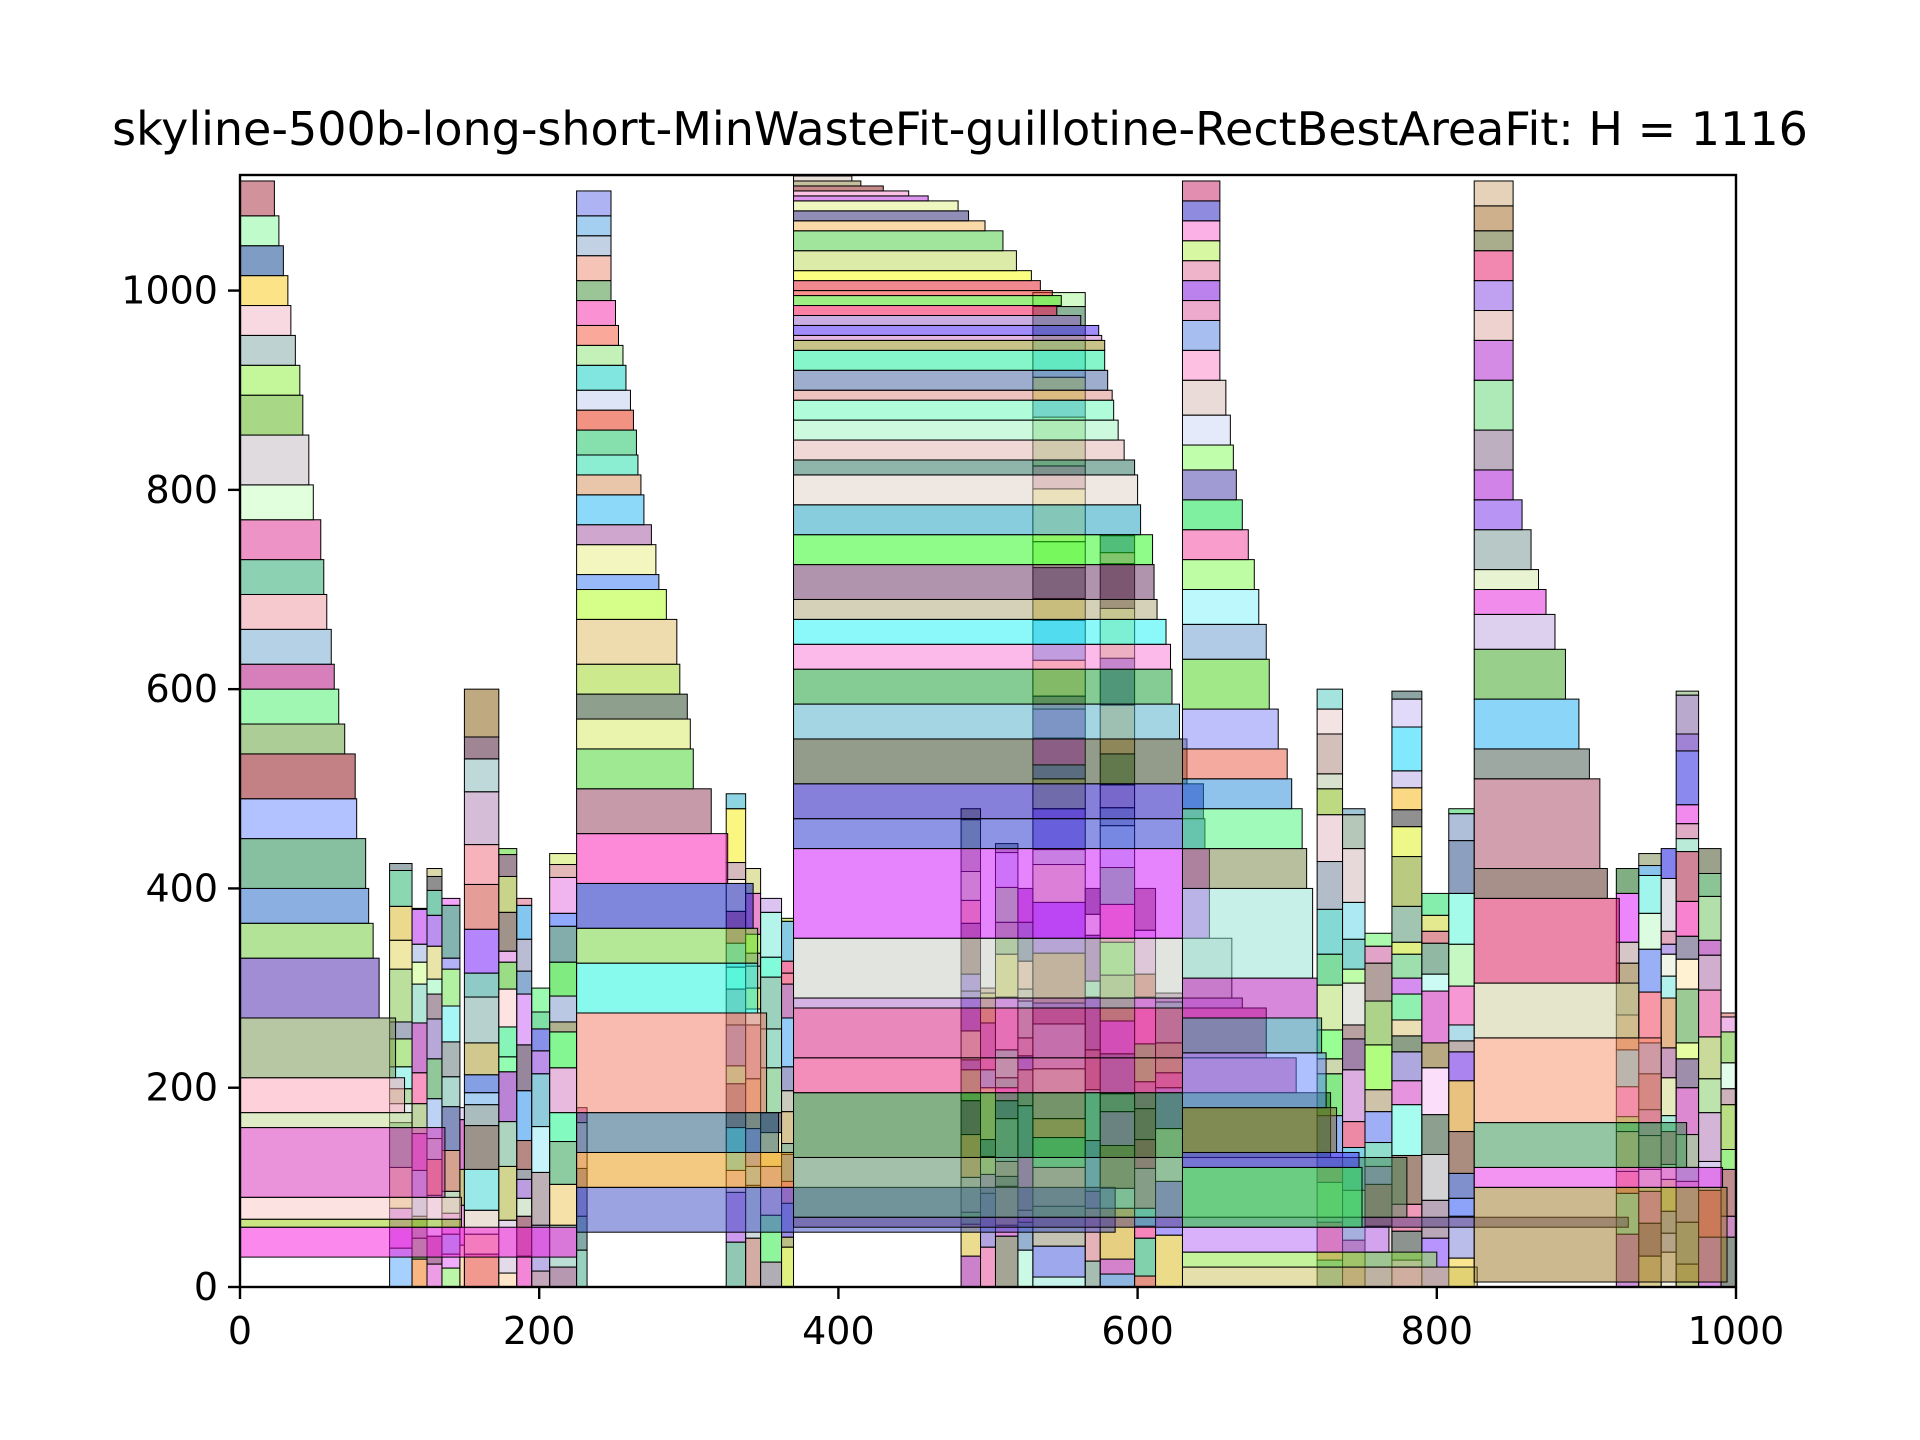 The height and width of the screenshot is (1440, 1920). What do you see at coordinates (181, 490) in the screenshot?
I see `y-tick-label: 800` at bounding box center [181, 490].